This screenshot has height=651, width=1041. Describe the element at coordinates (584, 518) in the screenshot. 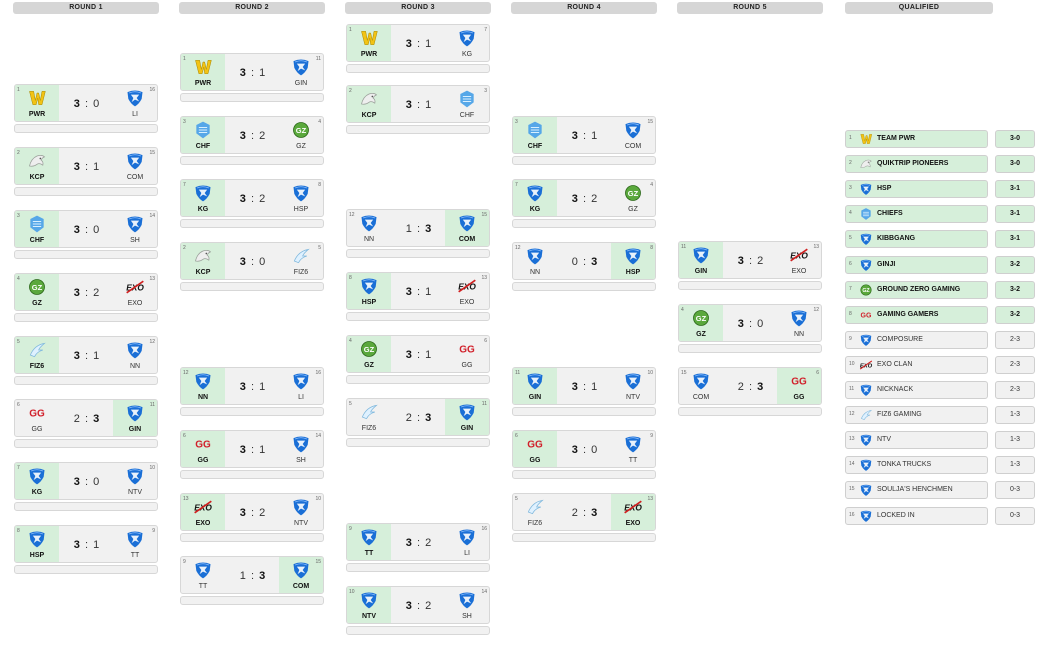

I see `match-card: 5 FIZ6 13 EXO EXO 2 : 3` at that location.